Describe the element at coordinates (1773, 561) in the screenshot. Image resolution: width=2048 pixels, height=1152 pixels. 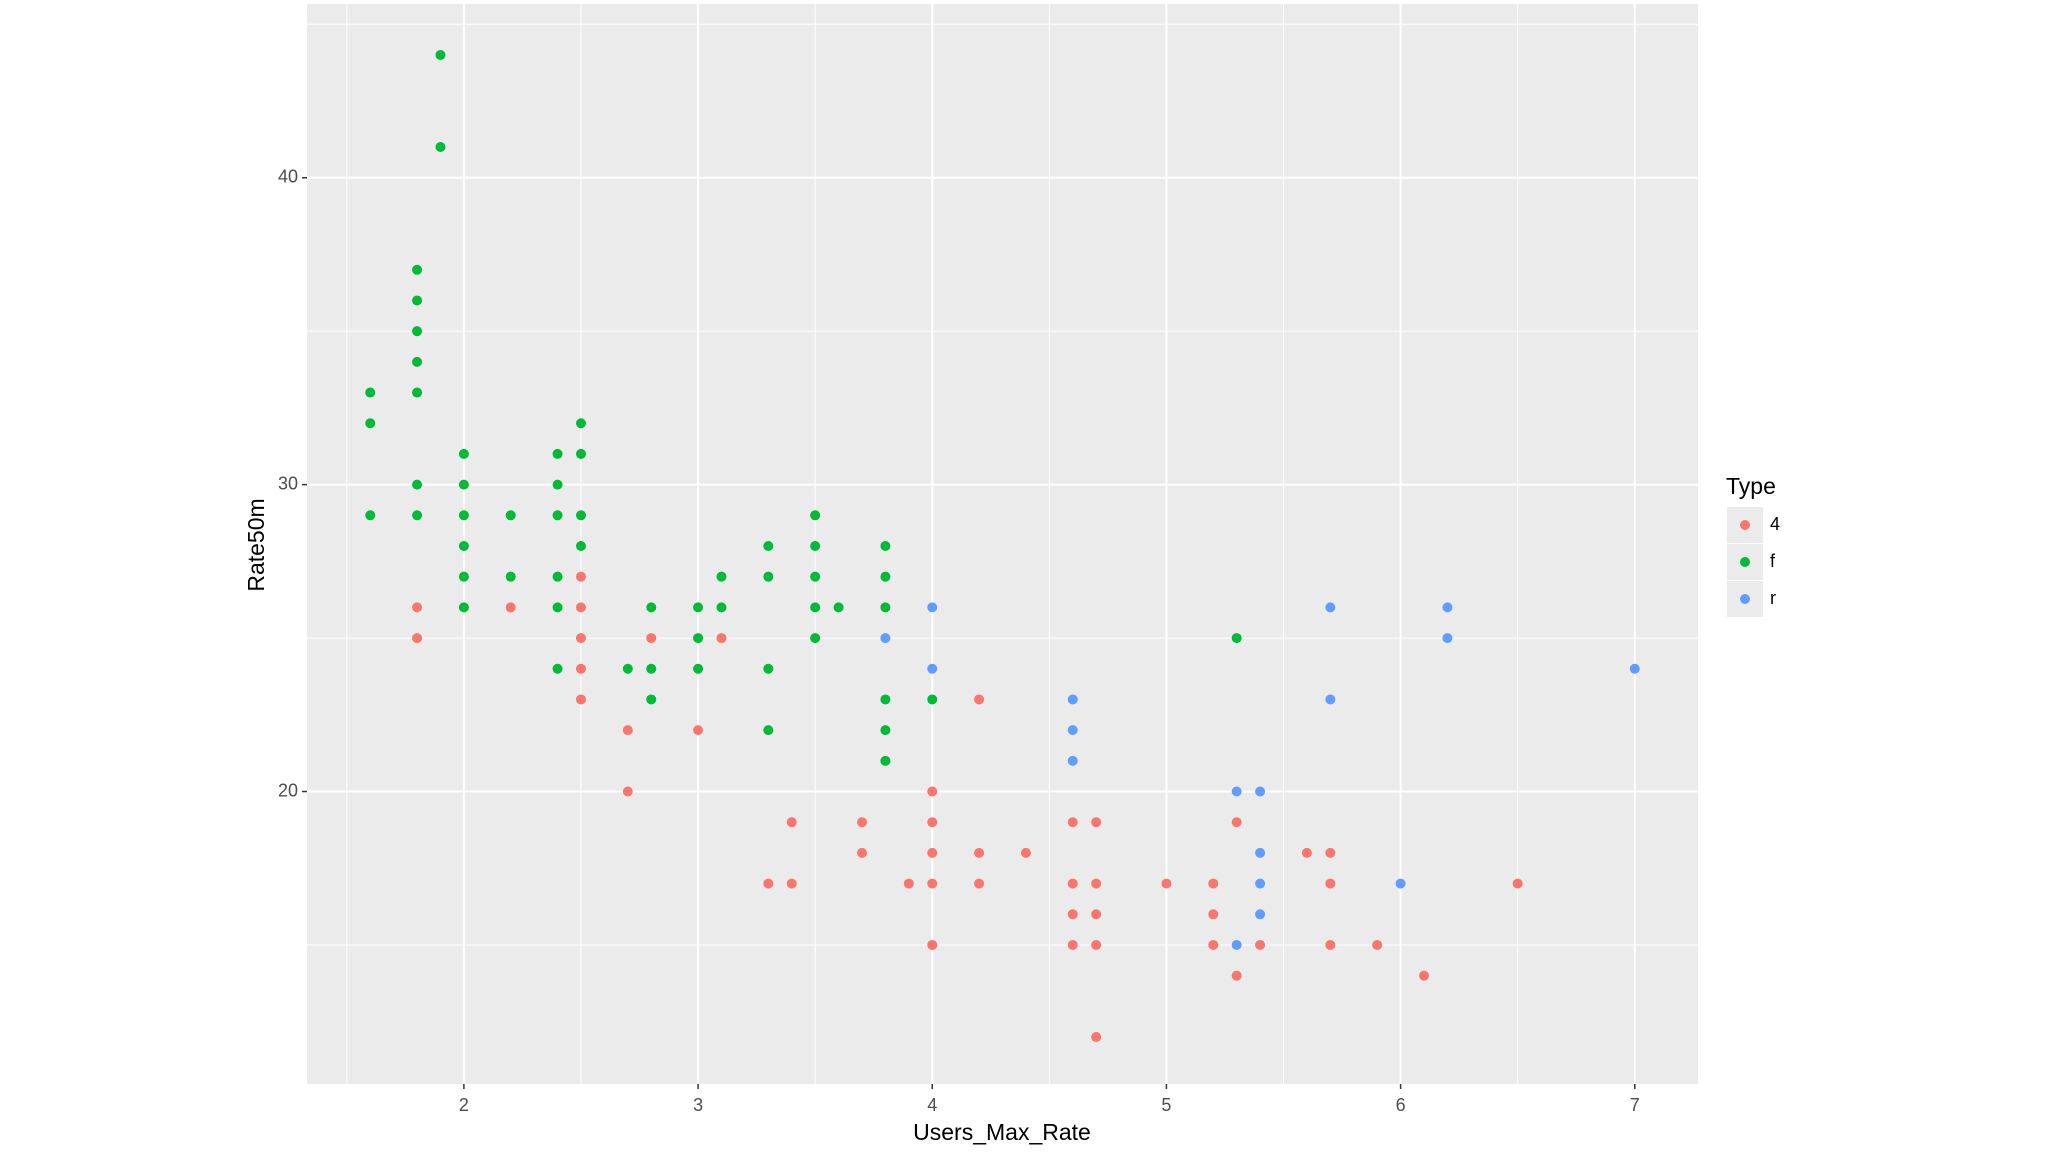
I see `legend-label: f` at that location.